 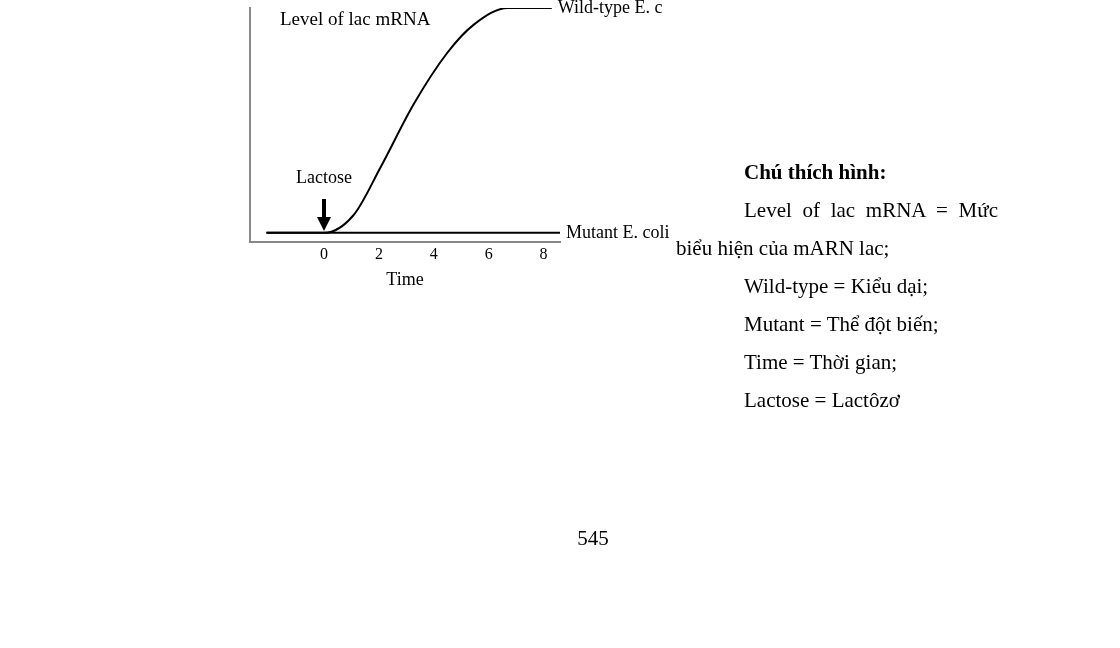 I want to click on annotation: Lactose, so click(x=324, y=176).